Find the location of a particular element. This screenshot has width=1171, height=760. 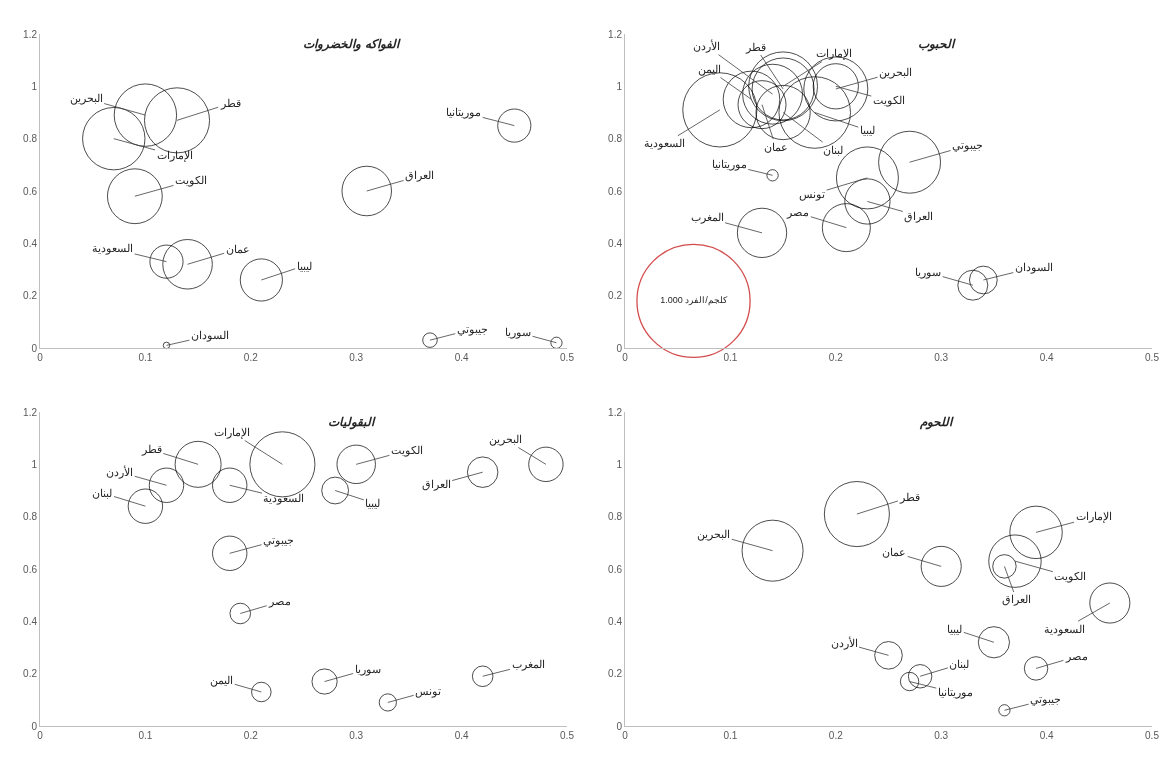

legend-label: 1.000 كلجم/الفرد is located at coordinates (694, 301).